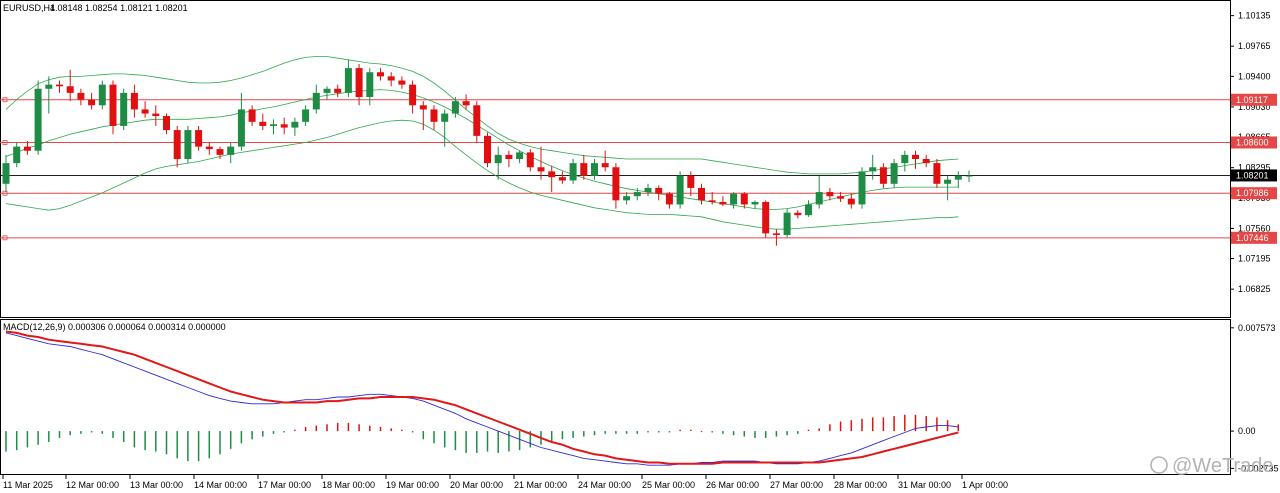 The width and height of the screenshot is (1280, 493). What do you see at coordinates (1254, 168) in the screenshot?
I see `price-tick-label: 1.08295` at bounding box center [1254, 168].